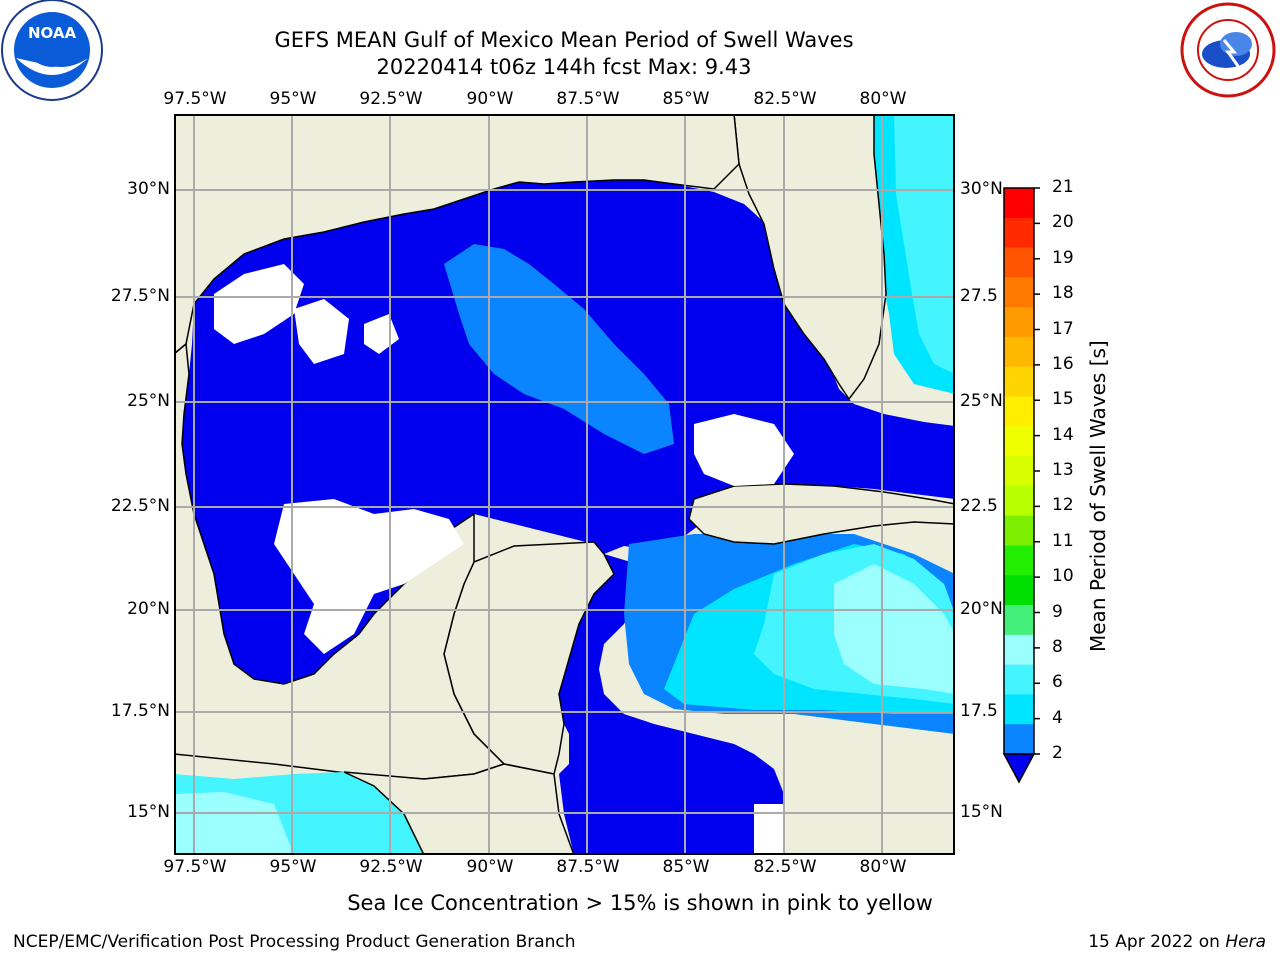 This screenshot has width=1280, height=960. What do you see at coordinates (1063, 328) in the screenshot?
I see `colorbar-tick-label: 17` at bounding box center [1063, 328].